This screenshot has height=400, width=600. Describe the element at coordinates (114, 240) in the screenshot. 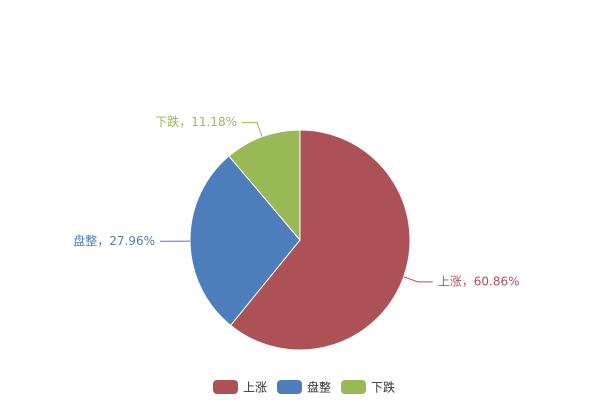

I see `data-label: 盘整，27.96%` at that location.